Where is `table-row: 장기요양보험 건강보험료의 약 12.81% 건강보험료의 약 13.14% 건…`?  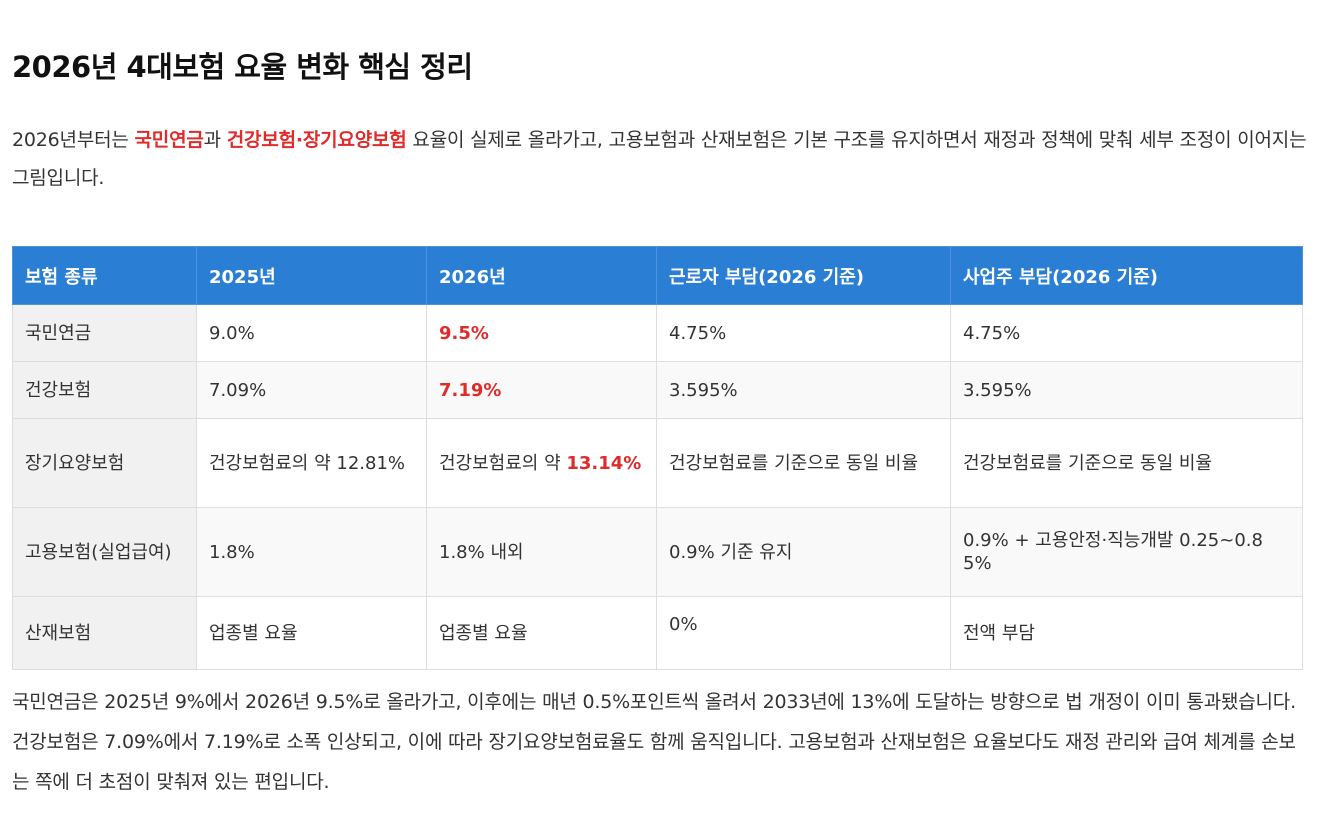 table-row: 장기요양보험 건강보험료의 약 12.81% 건강보험료의 약 13.14% 건… is located at coordinates (657, 463).